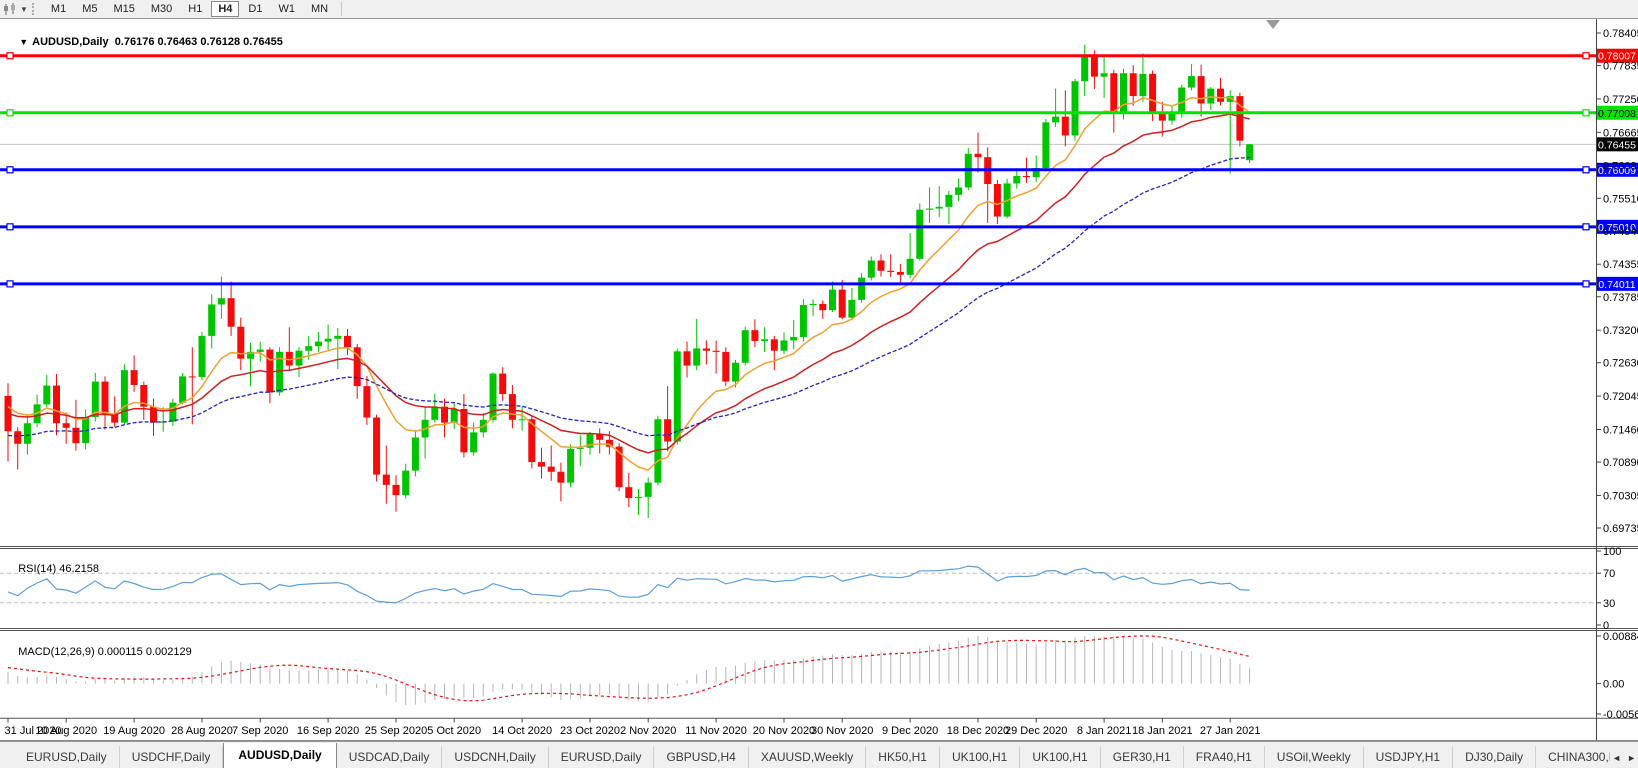 The image size is (1638, 768). What do you see at coordinates (842, 731) in the screenshot?
I see `date-tick-label: 30 Nov 2020` at bounding box center [842, 731].